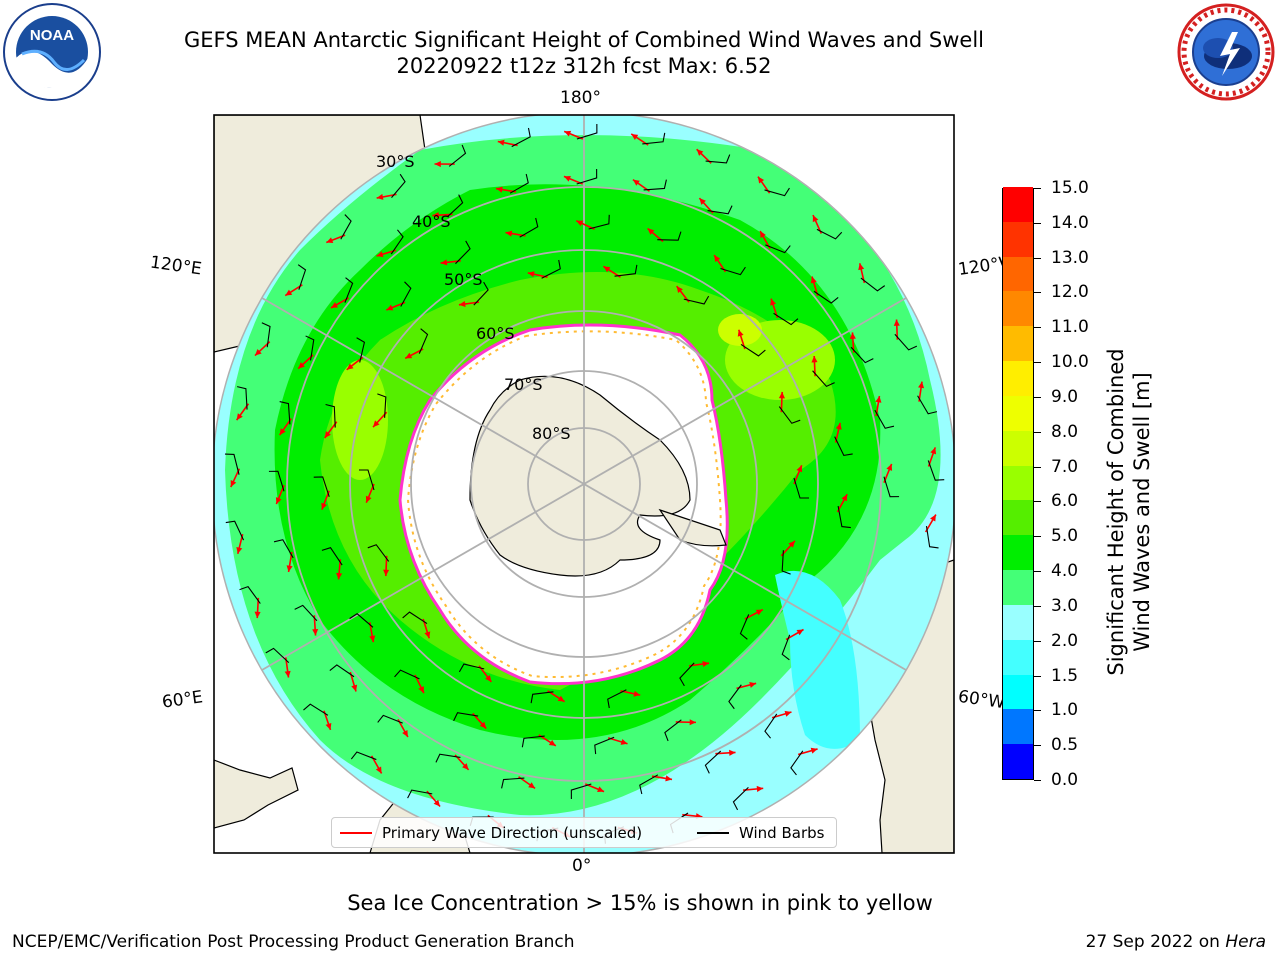 The width and height of the screenshot is (1280, 960). What do you see at coordinates (495, 333) in the screenshot?
I see `lat-label-60s: 60°S` at bounding box center [495, 333].